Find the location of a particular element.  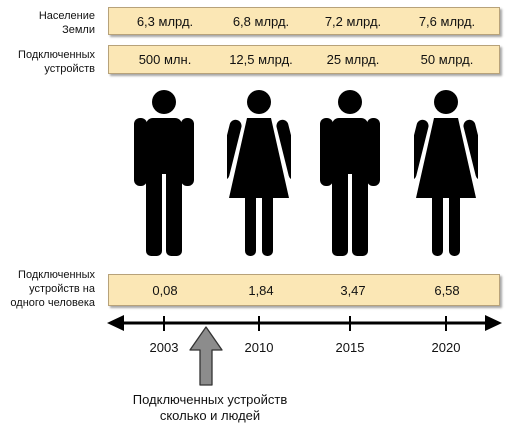

population-value: 6,3 млрд. is located at coordinates (165, 21).